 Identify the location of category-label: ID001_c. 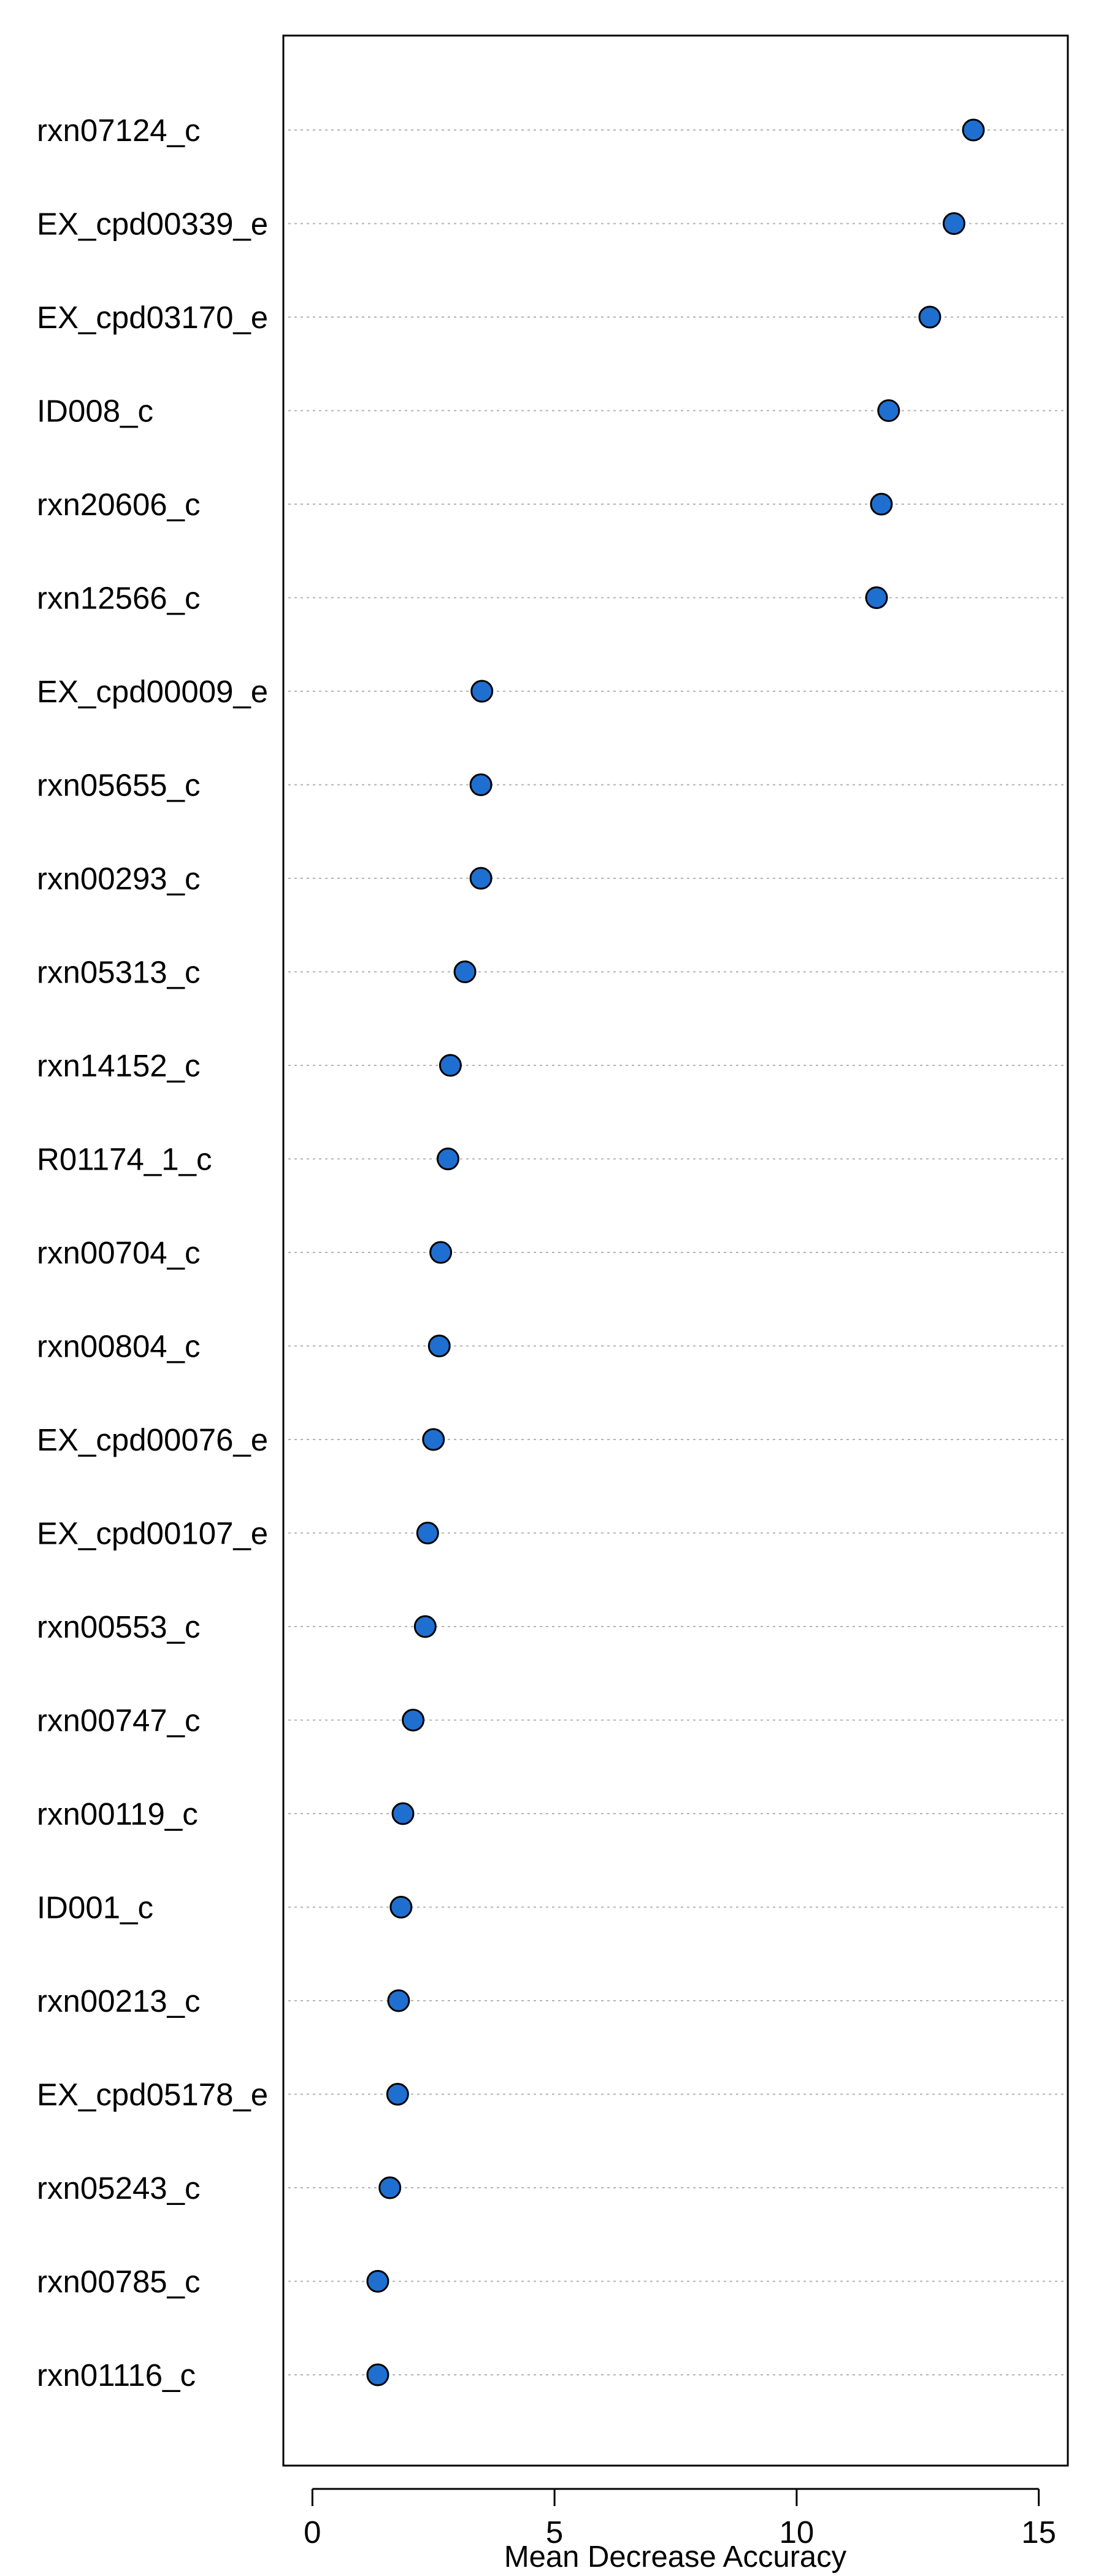
(95, 1907).